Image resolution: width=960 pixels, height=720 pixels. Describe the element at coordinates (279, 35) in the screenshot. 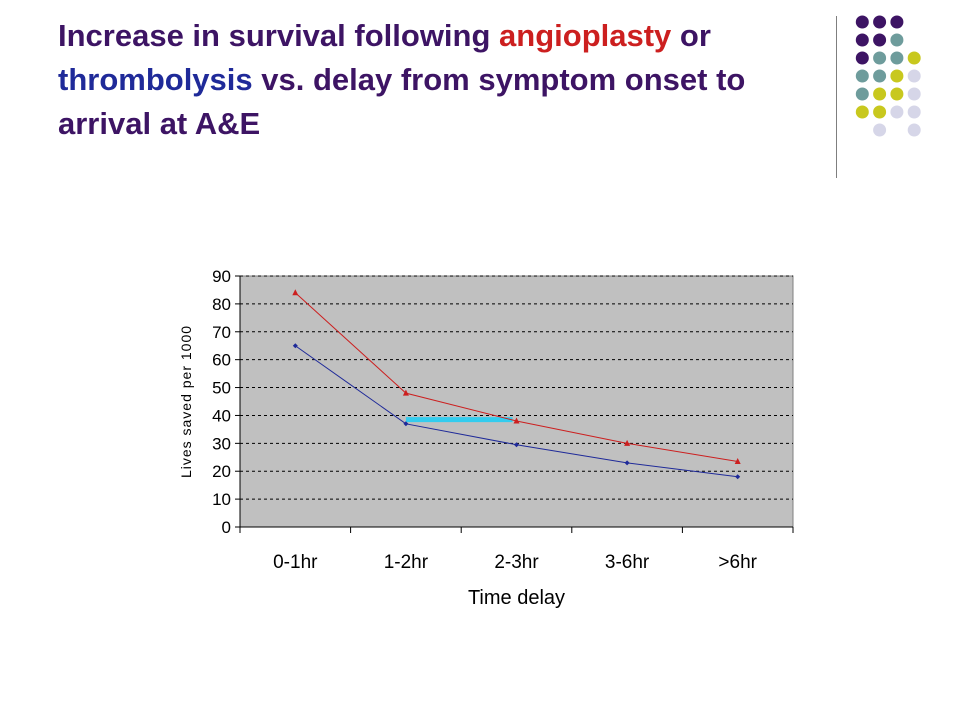

I see `title-text-1: Increase in survival following` at that location.